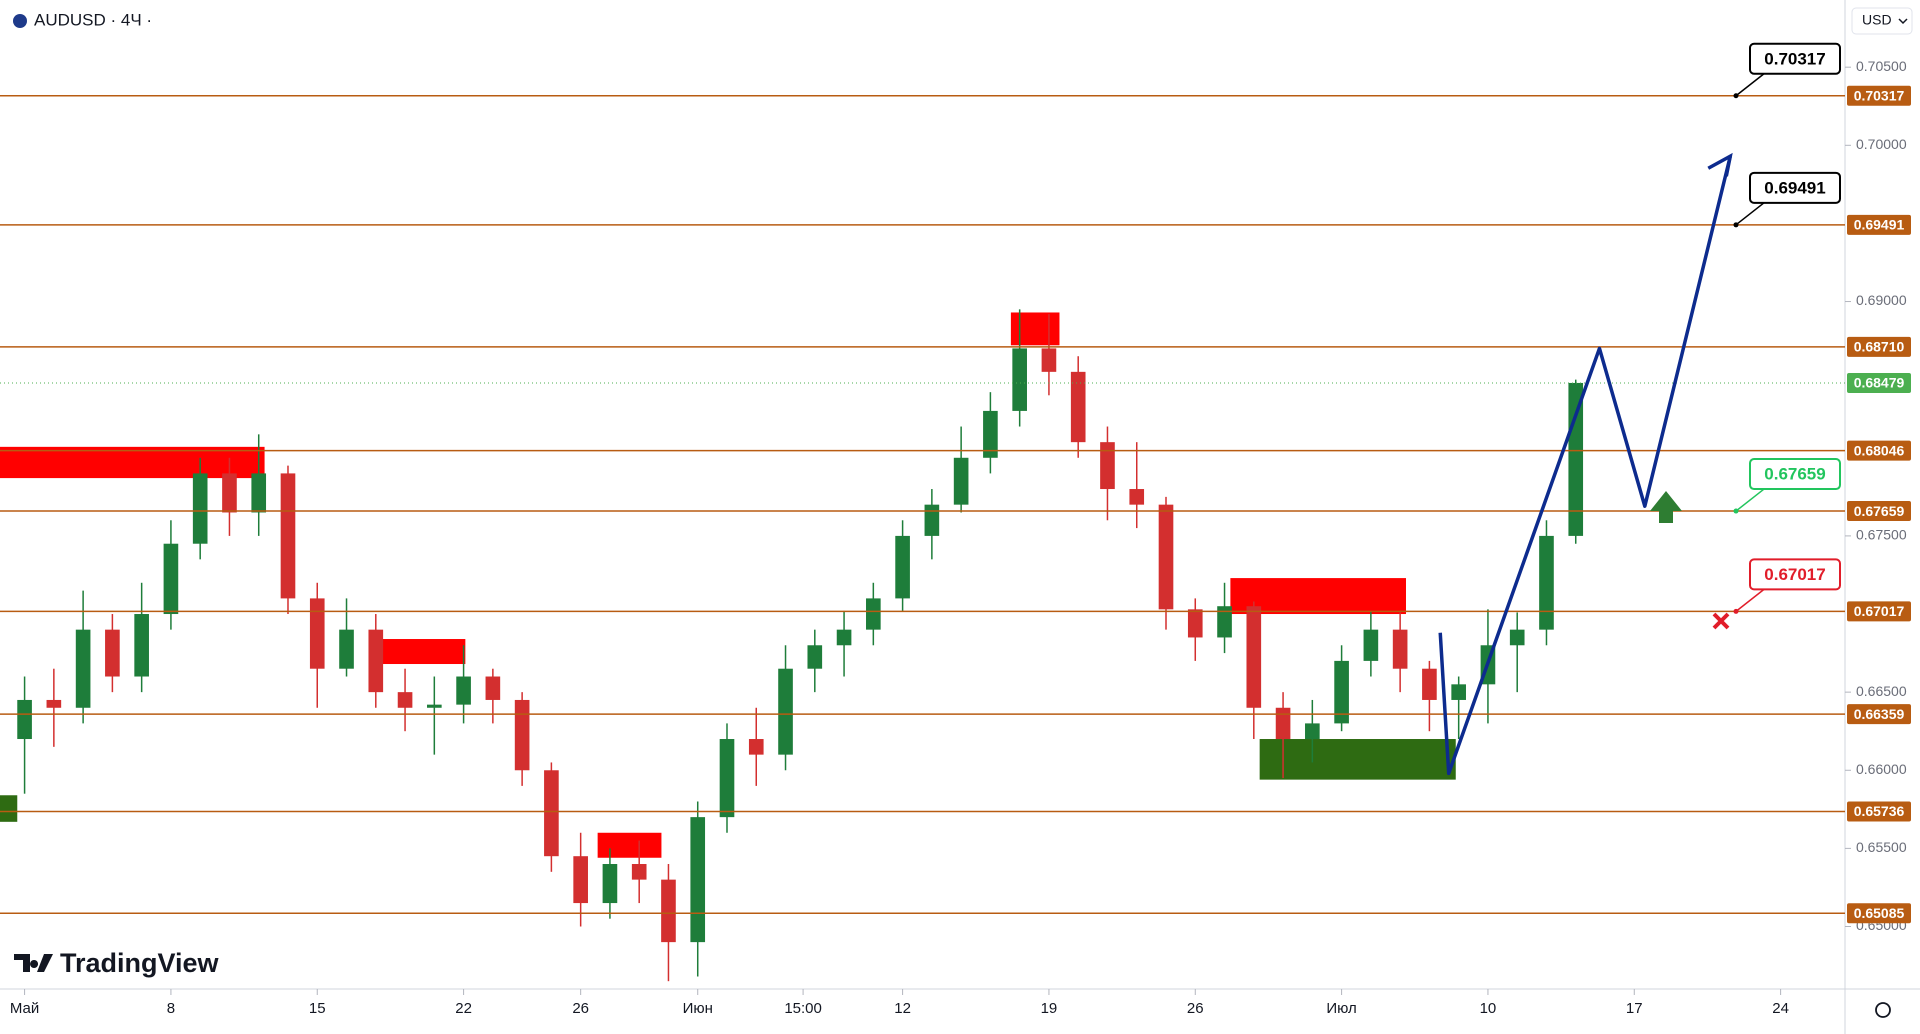 This screenshot has height=1034, width=1920. I want to click on projection-arrowhead, so click(1720, 164).